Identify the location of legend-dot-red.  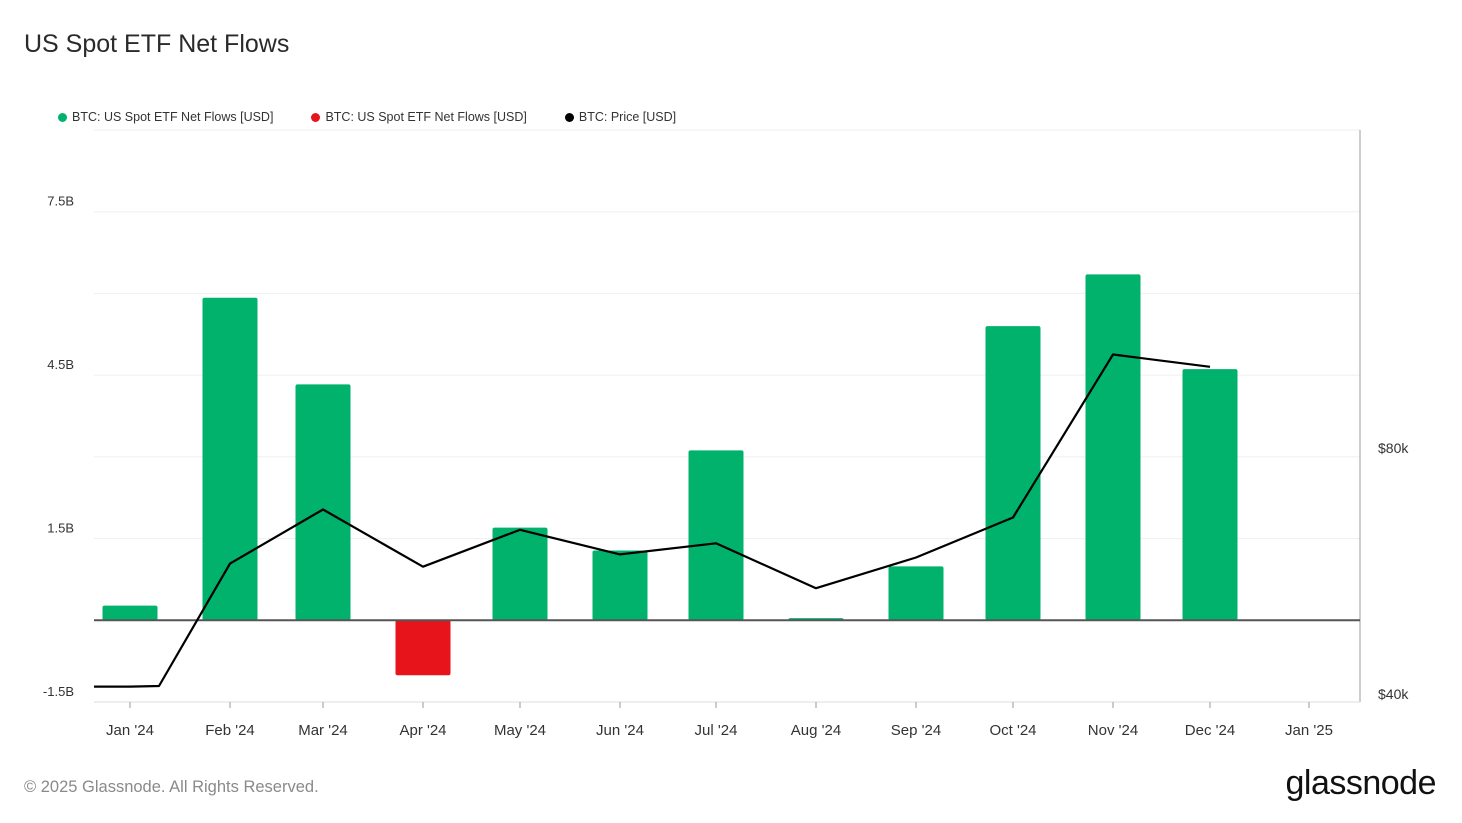
(316, 117).